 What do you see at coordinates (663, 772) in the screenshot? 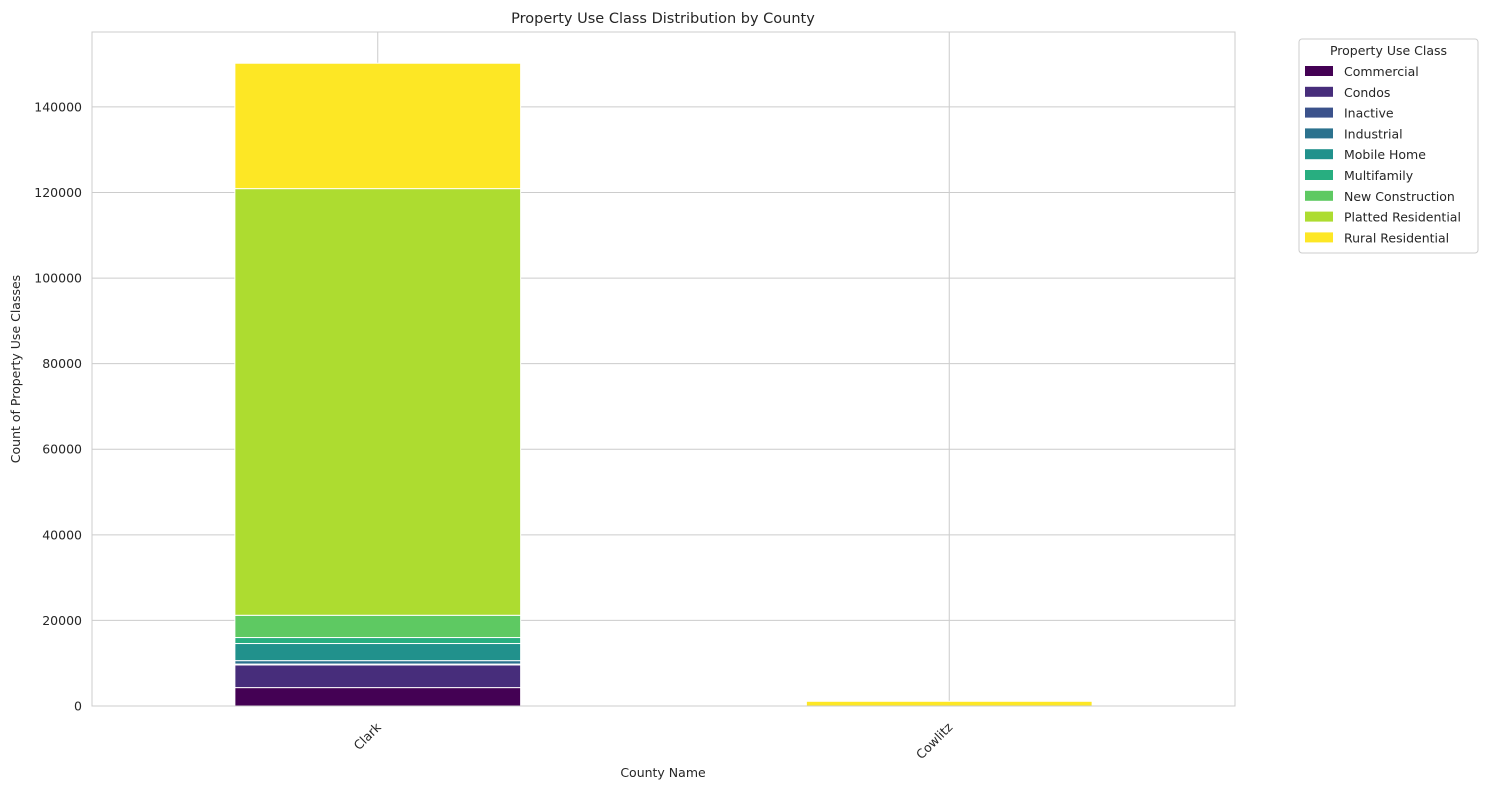
I see `x-axis-label: County Name` at bounding box center [663, 772].